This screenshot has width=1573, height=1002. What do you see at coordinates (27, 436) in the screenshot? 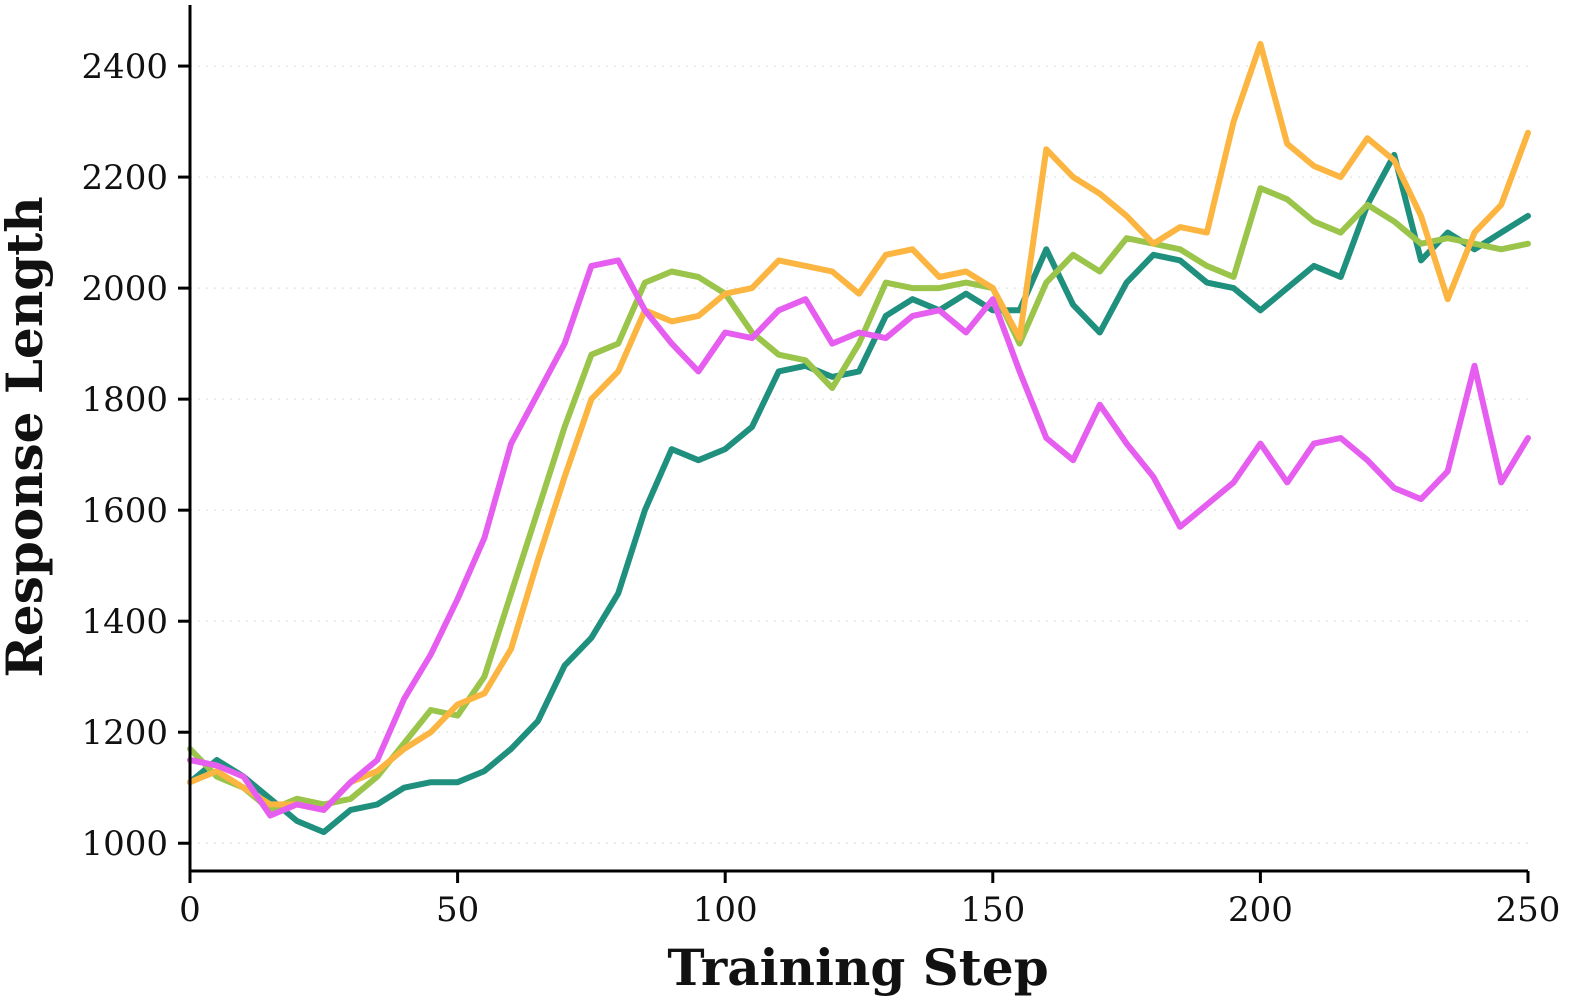
I see `y-axis-title: Response Length` at bounding box center [27, 436].